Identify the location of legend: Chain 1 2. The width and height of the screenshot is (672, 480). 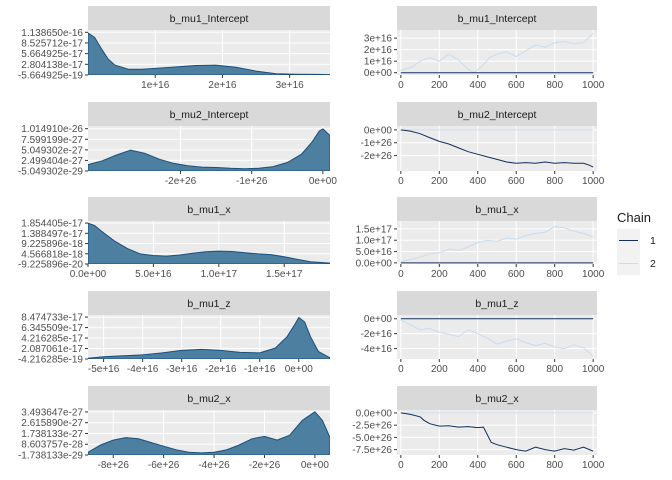
(636, 242).